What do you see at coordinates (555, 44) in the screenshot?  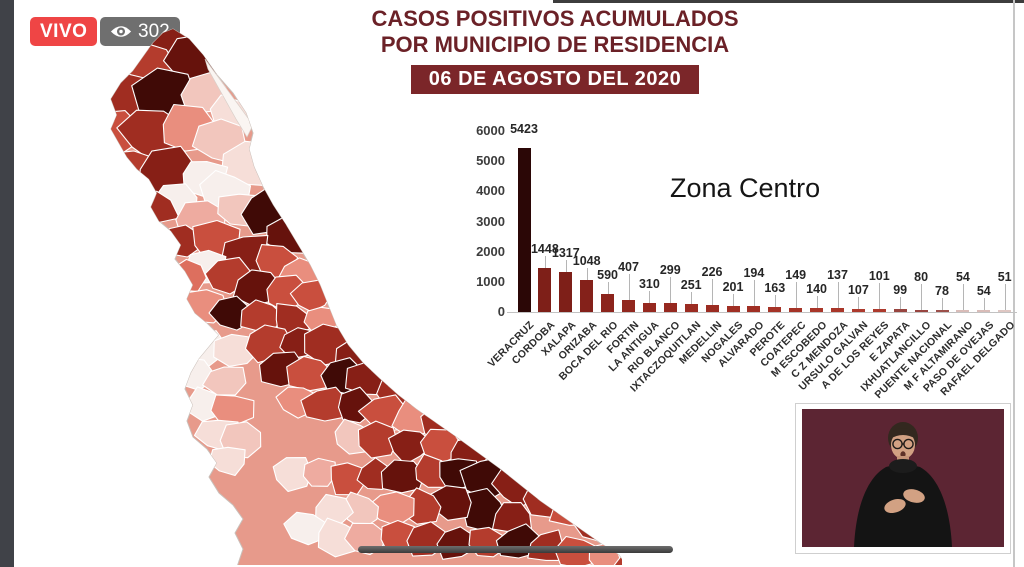 I see `page-title-line2: POR MUNICIPIO DE RESIDENCIA` at bounding box center [555, 44].